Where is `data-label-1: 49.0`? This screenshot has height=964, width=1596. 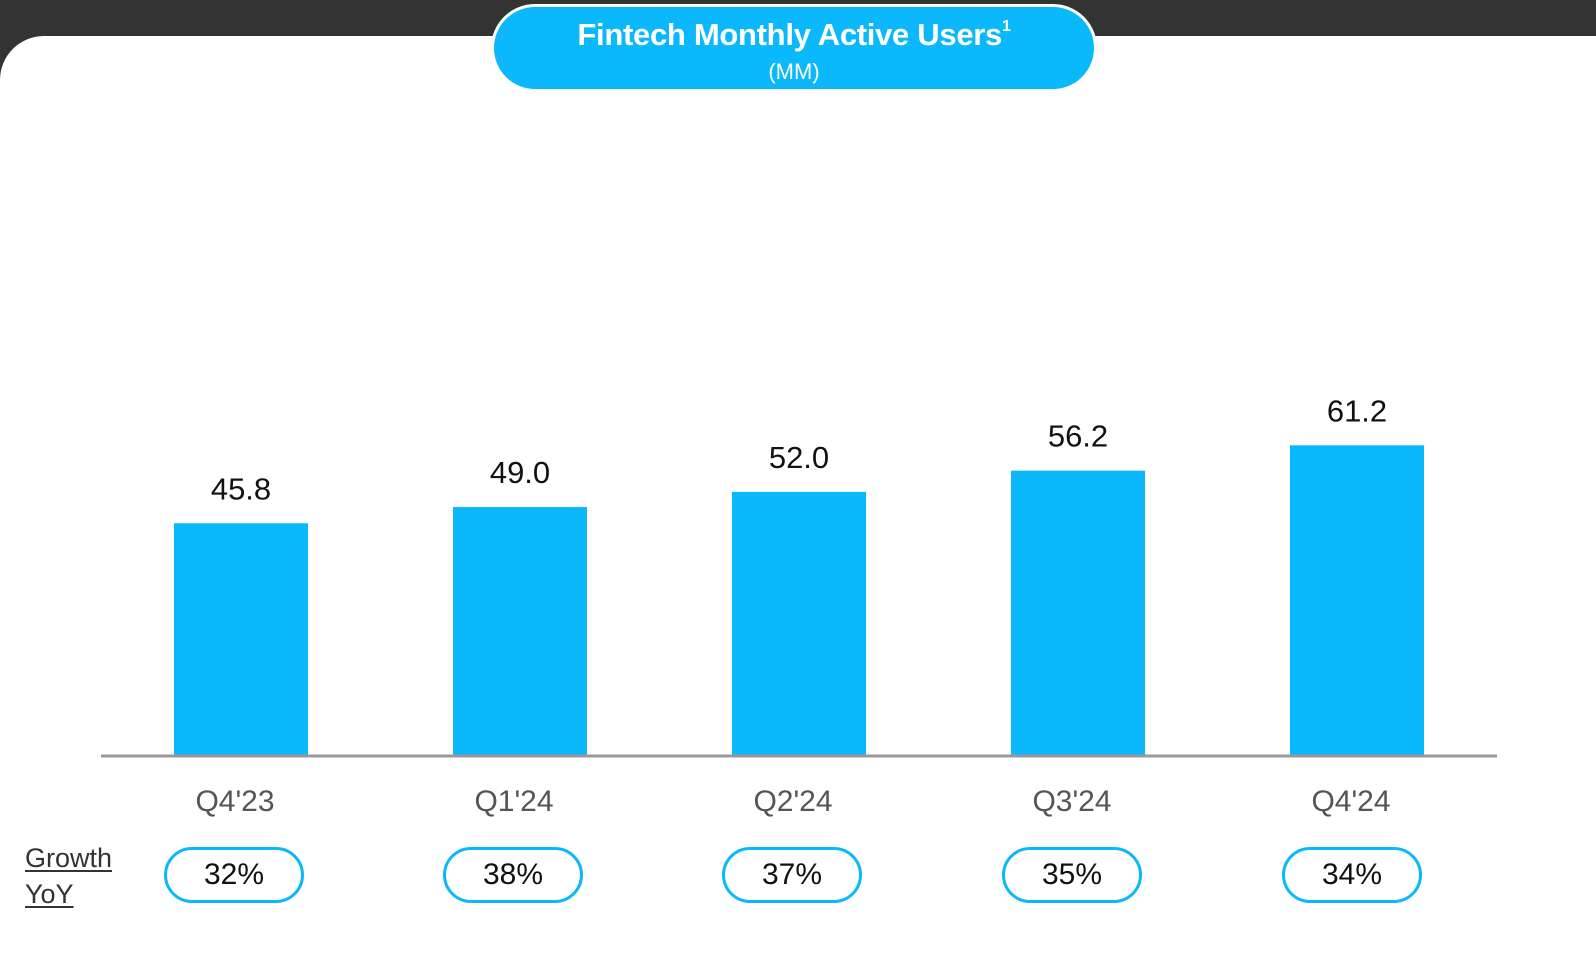
data-label-1: 49.0 is located at coordinates (520, 472).